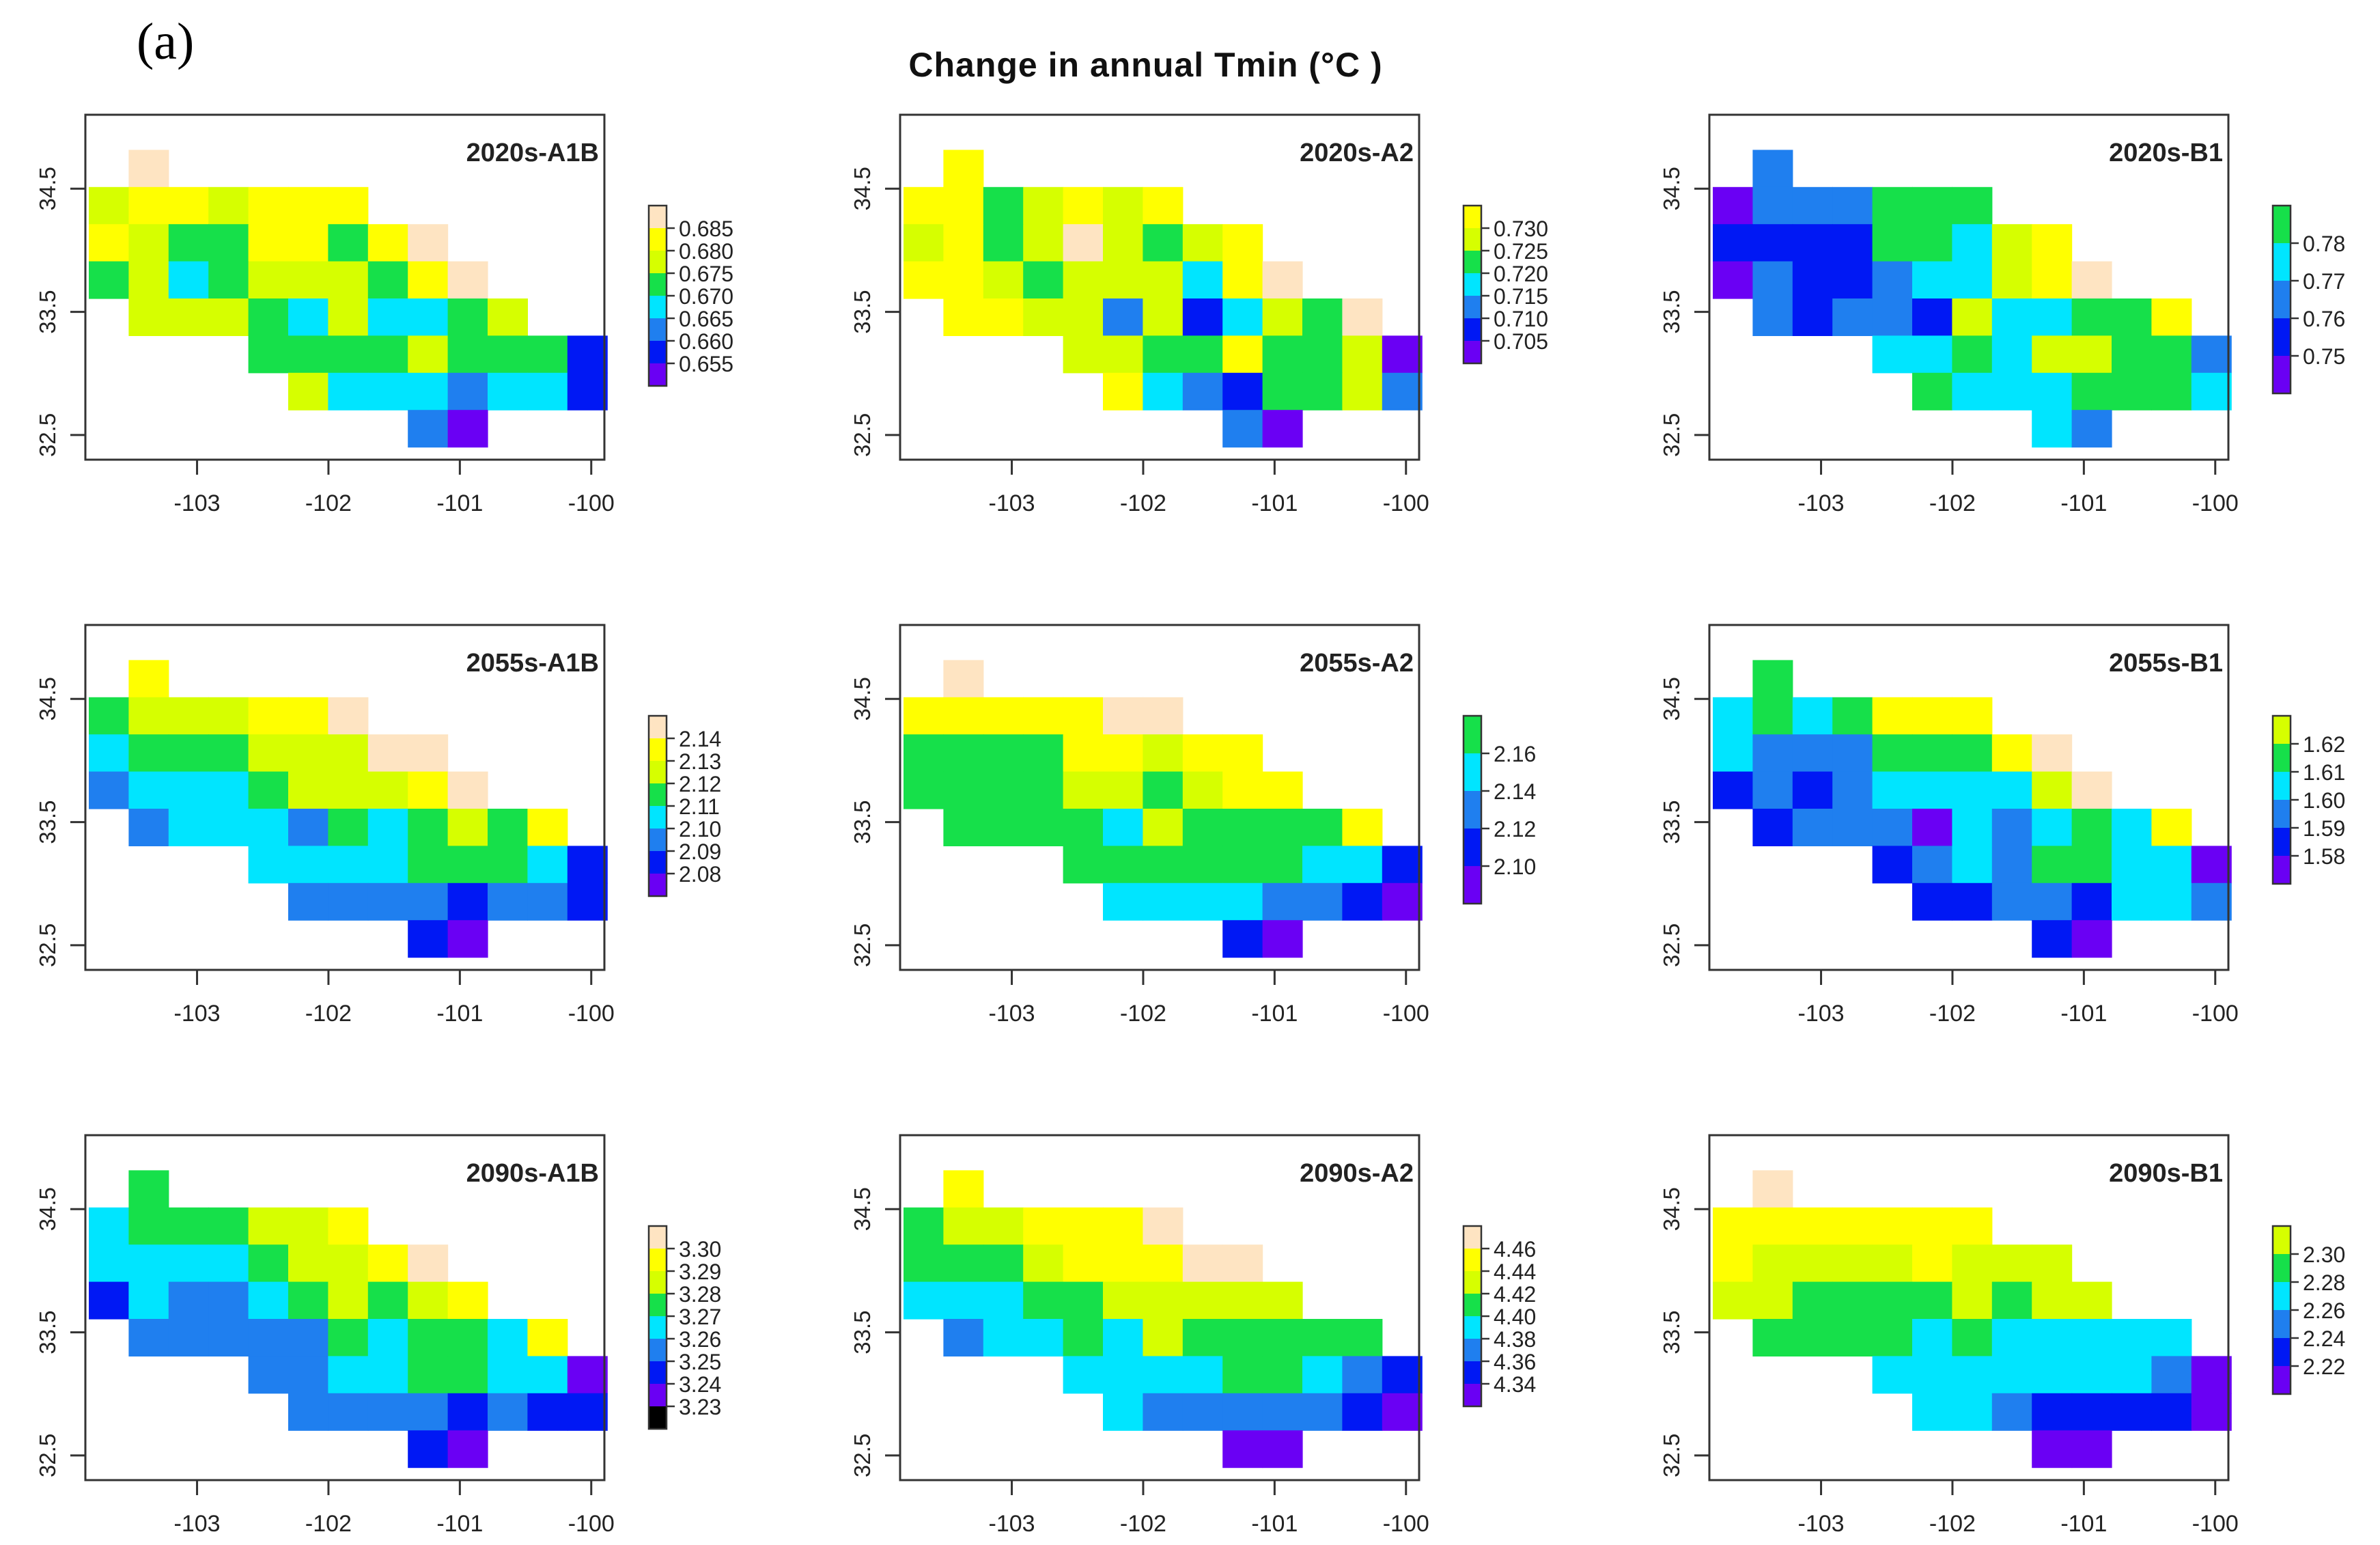  Describe the element at coordinates (862, 311) in the screenshot. I see `y-tick-label: 33.5` at that location.